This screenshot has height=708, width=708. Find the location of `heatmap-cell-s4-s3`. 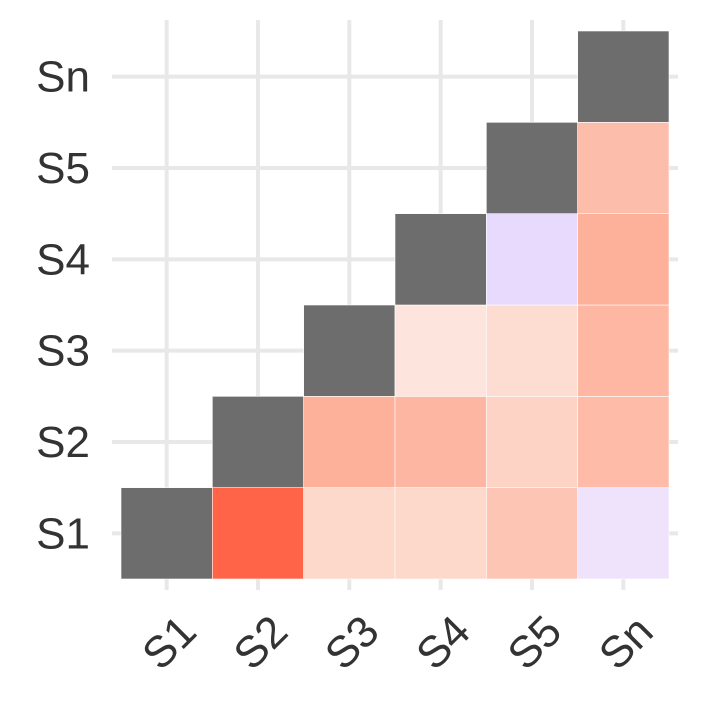

heatmap-cell-s4-s3 is located at coordinates (440, 350).